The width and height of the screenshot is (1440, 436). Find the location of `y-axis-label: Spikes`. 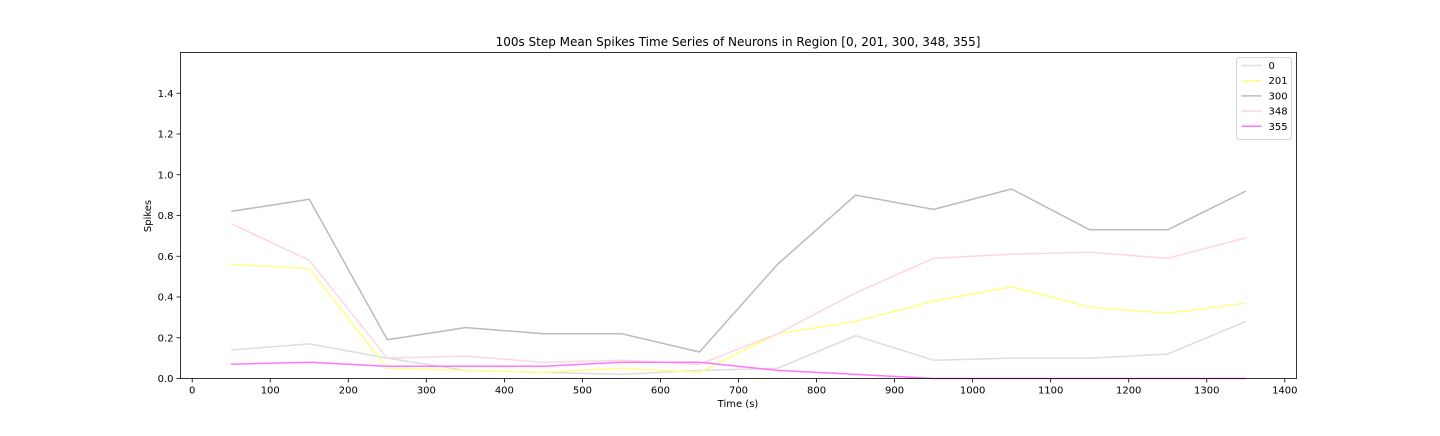

y-axis-label: Spikes is located at coordinates (148, 216).